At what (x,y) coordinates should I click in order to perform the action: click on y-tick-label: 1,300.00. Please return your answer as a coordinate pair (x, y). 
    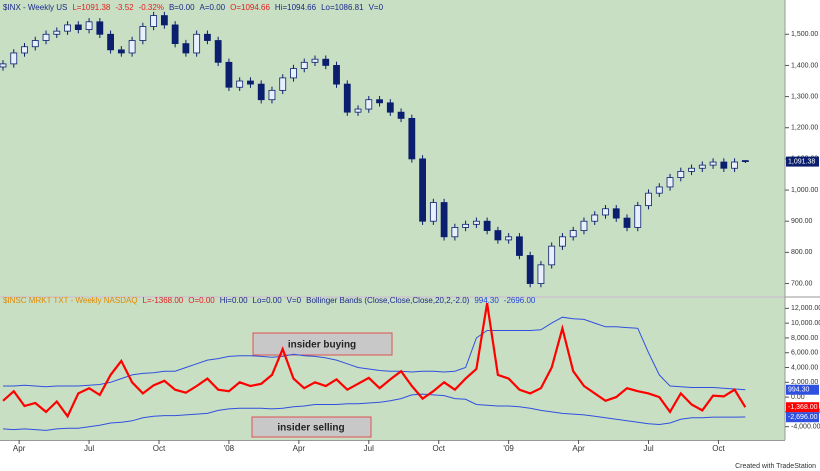
    Looking at the image, I should click on (804, 96).